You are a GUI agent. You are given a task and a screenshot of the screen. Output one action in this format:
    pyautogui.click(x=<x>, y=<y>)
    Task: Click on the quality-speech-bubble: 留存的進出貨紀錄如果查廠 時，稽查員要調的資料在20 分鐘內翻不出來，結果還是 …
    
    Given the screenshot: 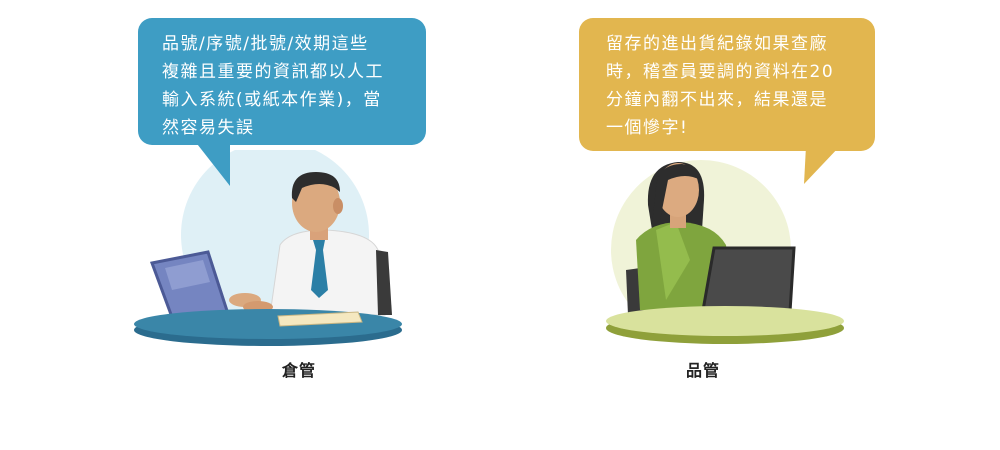 What is the action you would take?
    pyautogui.click(x=727, y=84)
    